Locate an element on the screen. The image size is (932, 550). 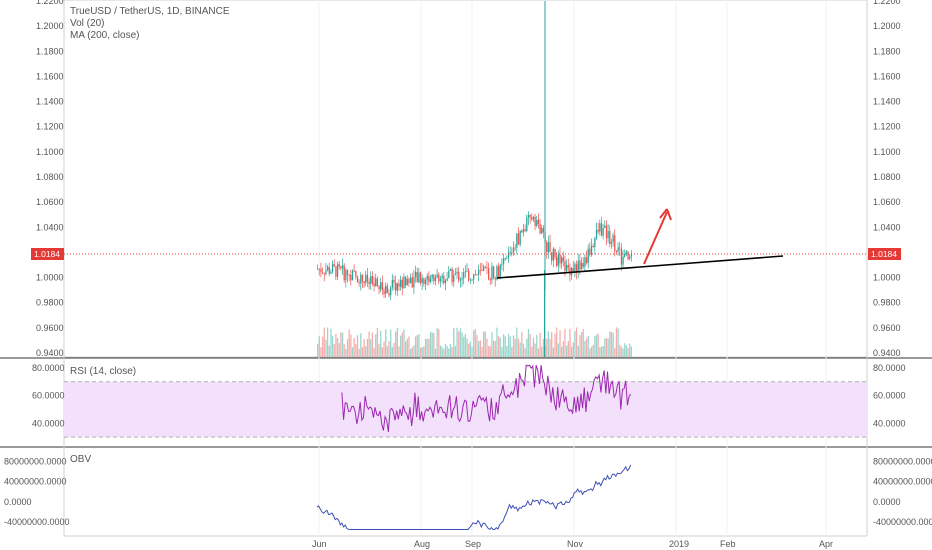
rsi-pane-legend: RSI (14, close) is located at coordinates (103, 372).